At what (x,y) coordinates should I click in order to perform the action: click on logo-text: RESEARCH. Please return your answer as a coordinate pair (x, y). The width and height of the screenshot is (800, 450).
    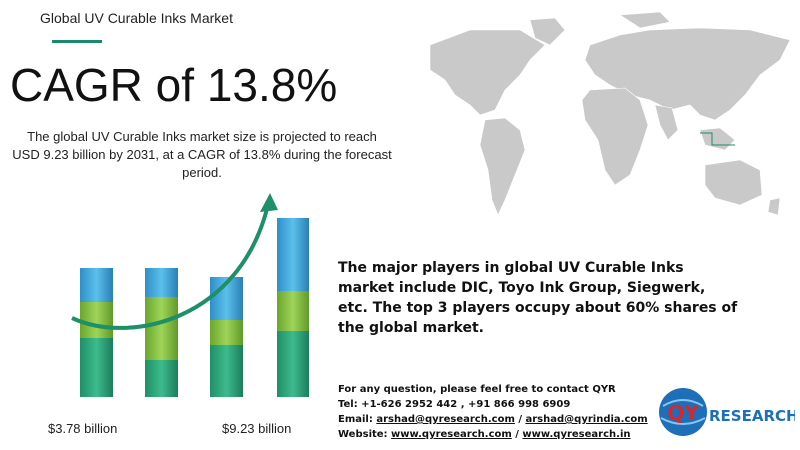
    Looking at the image, I should click on (752, 416).